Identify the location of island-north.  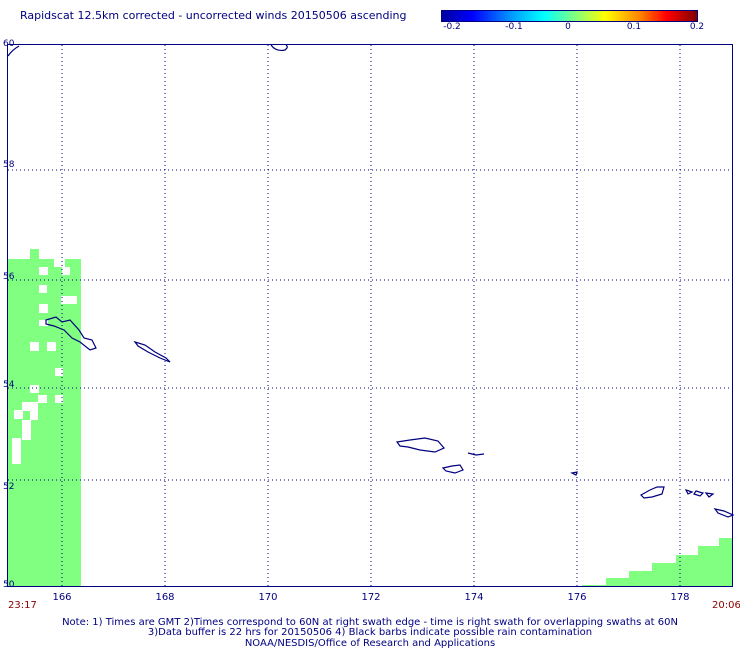
(279, 48).